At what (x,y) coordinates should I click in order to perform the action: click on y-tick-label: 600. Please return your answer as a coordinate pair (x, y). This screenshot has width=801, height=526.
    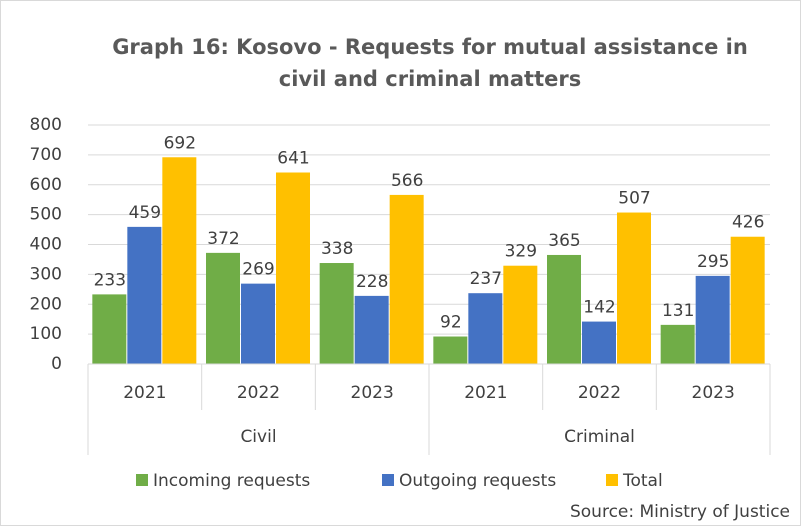
    Looking at the image, I should click on (46, 185).